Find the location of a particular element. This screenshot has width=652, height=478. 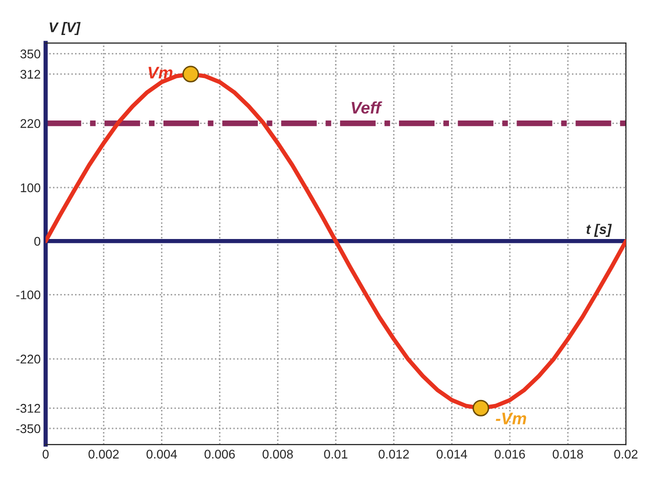

x-axis-title: t [s] is located at coordinates (599, 230).